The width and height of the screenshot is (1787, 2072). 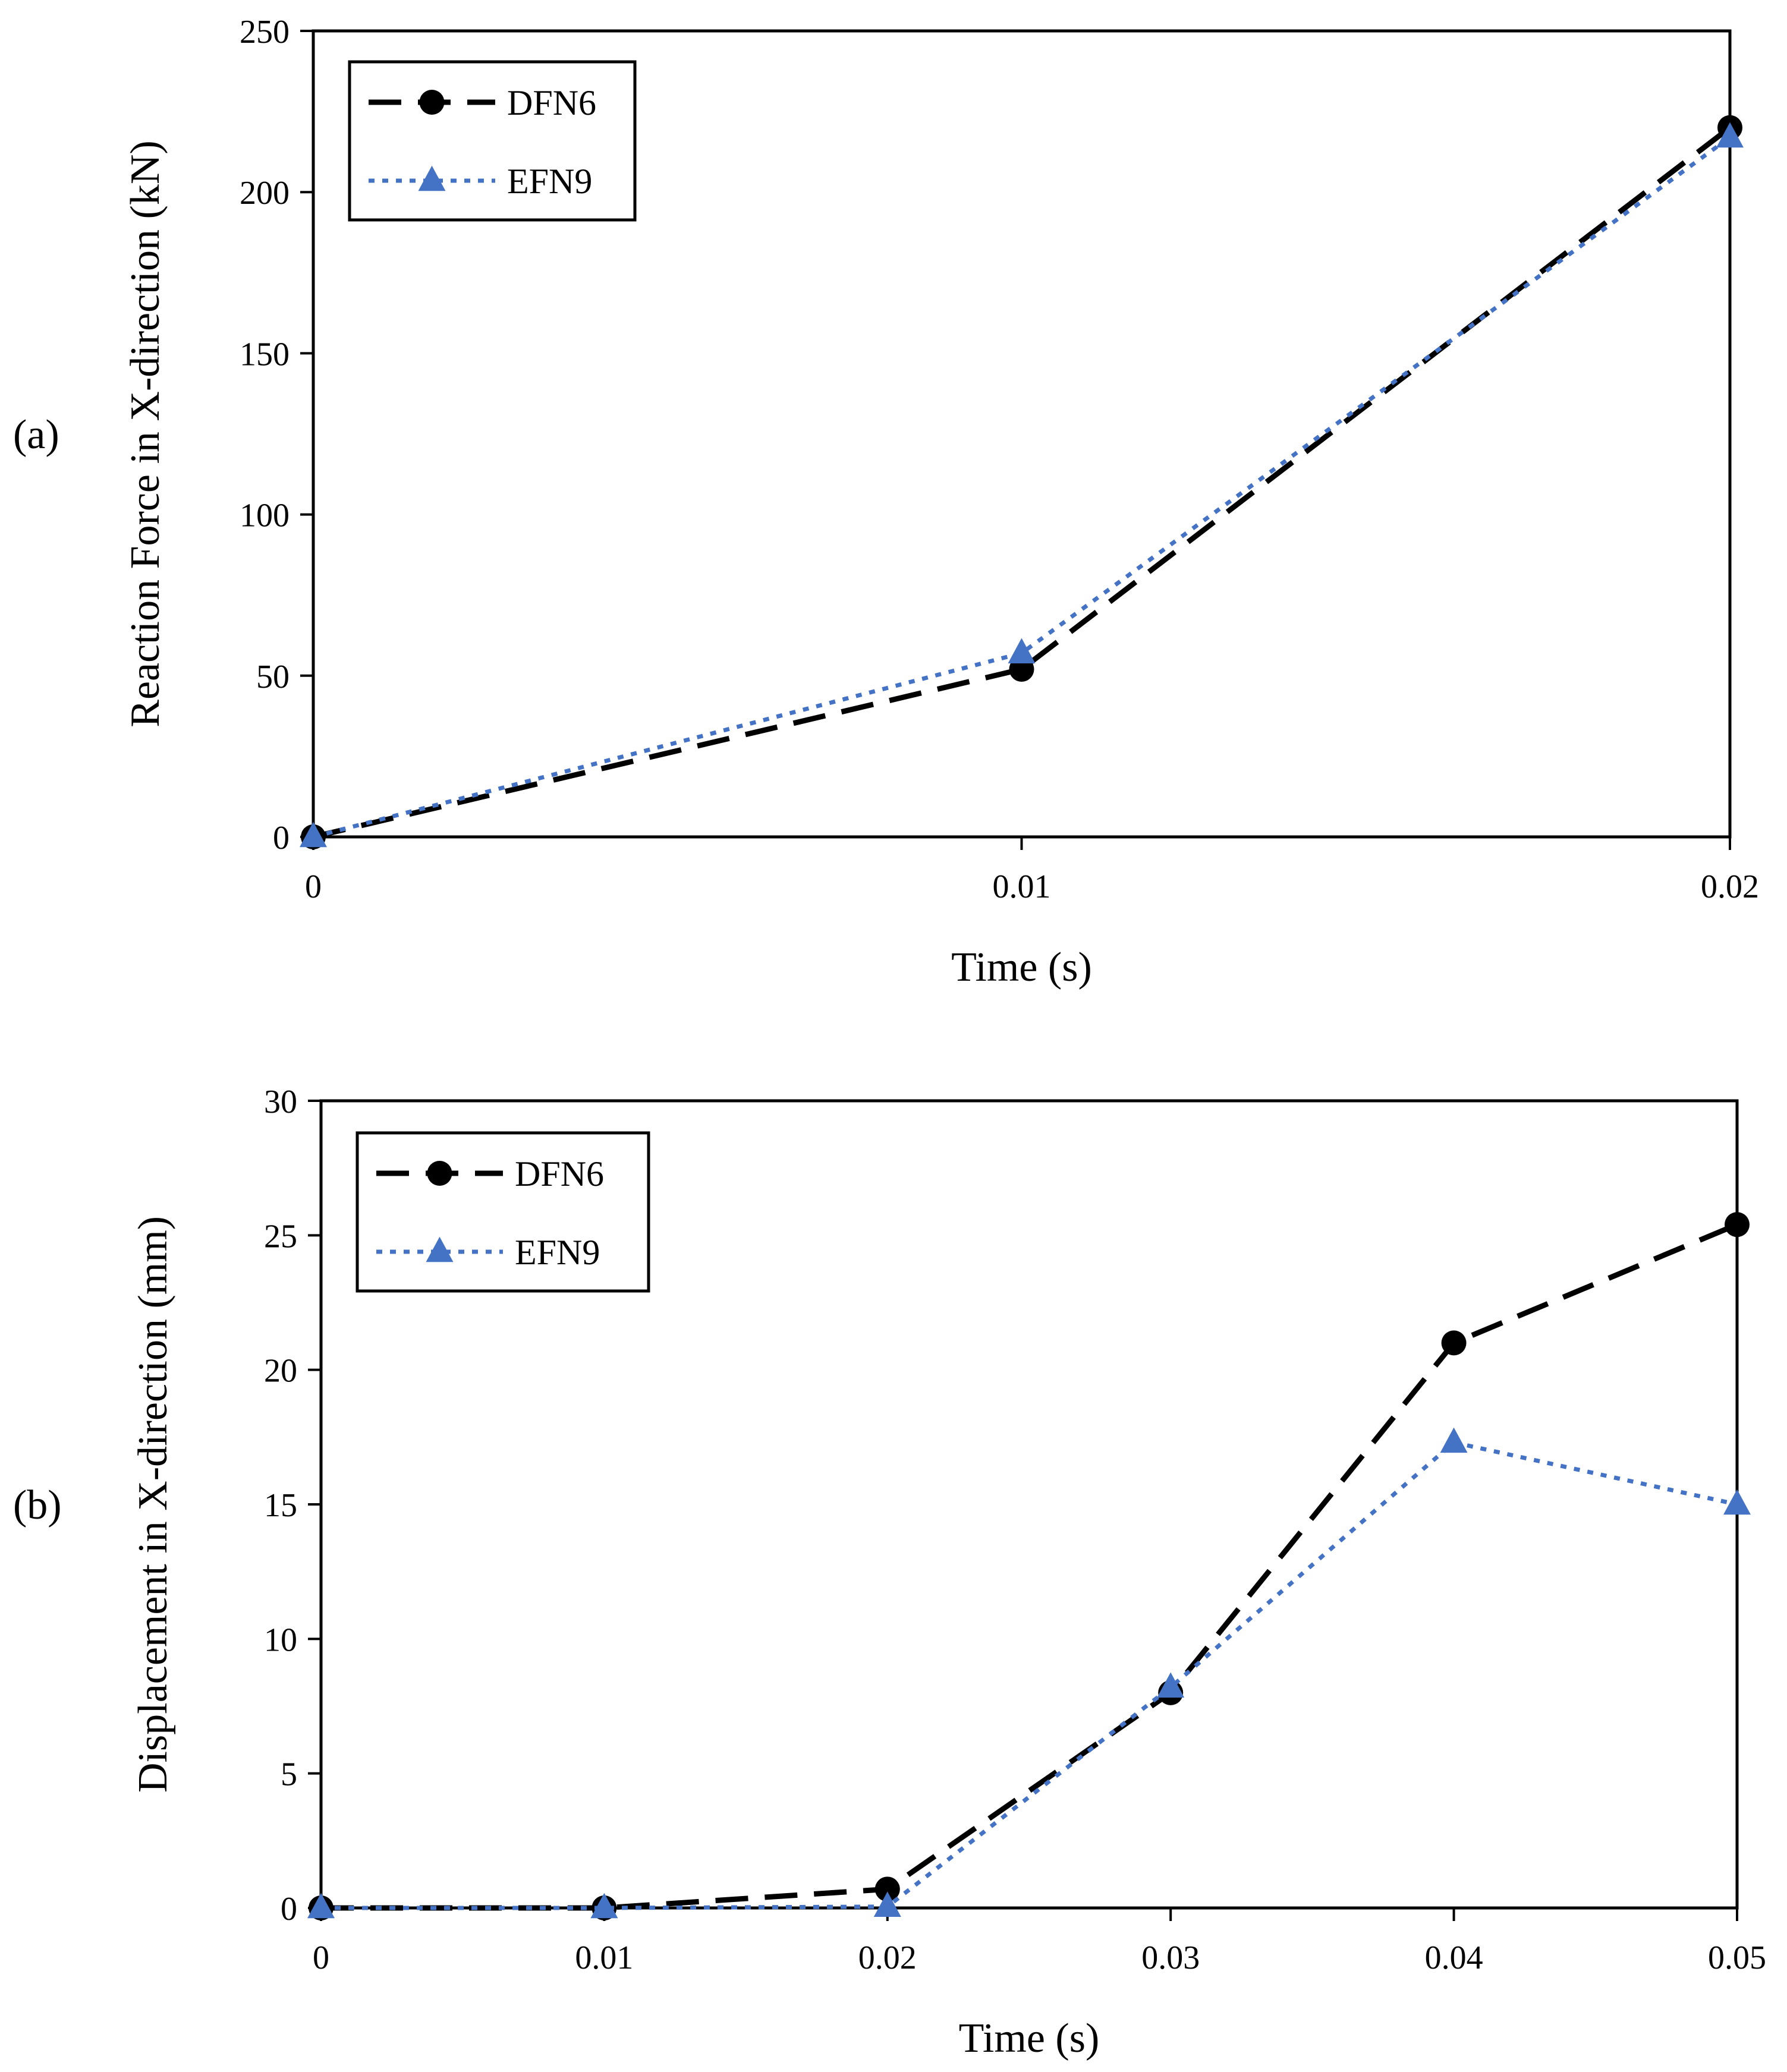 I want to click on y-tick-label: 10, so click(x=281, y=1639).